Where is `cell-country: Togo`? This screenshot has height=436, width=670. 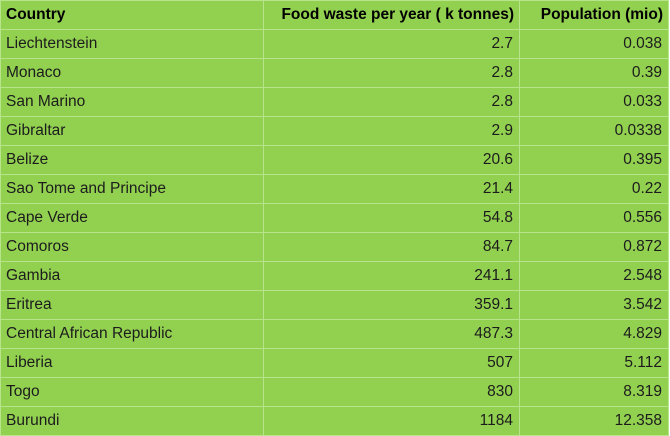 cell-country: Togo is located at coordinates (132, 392).